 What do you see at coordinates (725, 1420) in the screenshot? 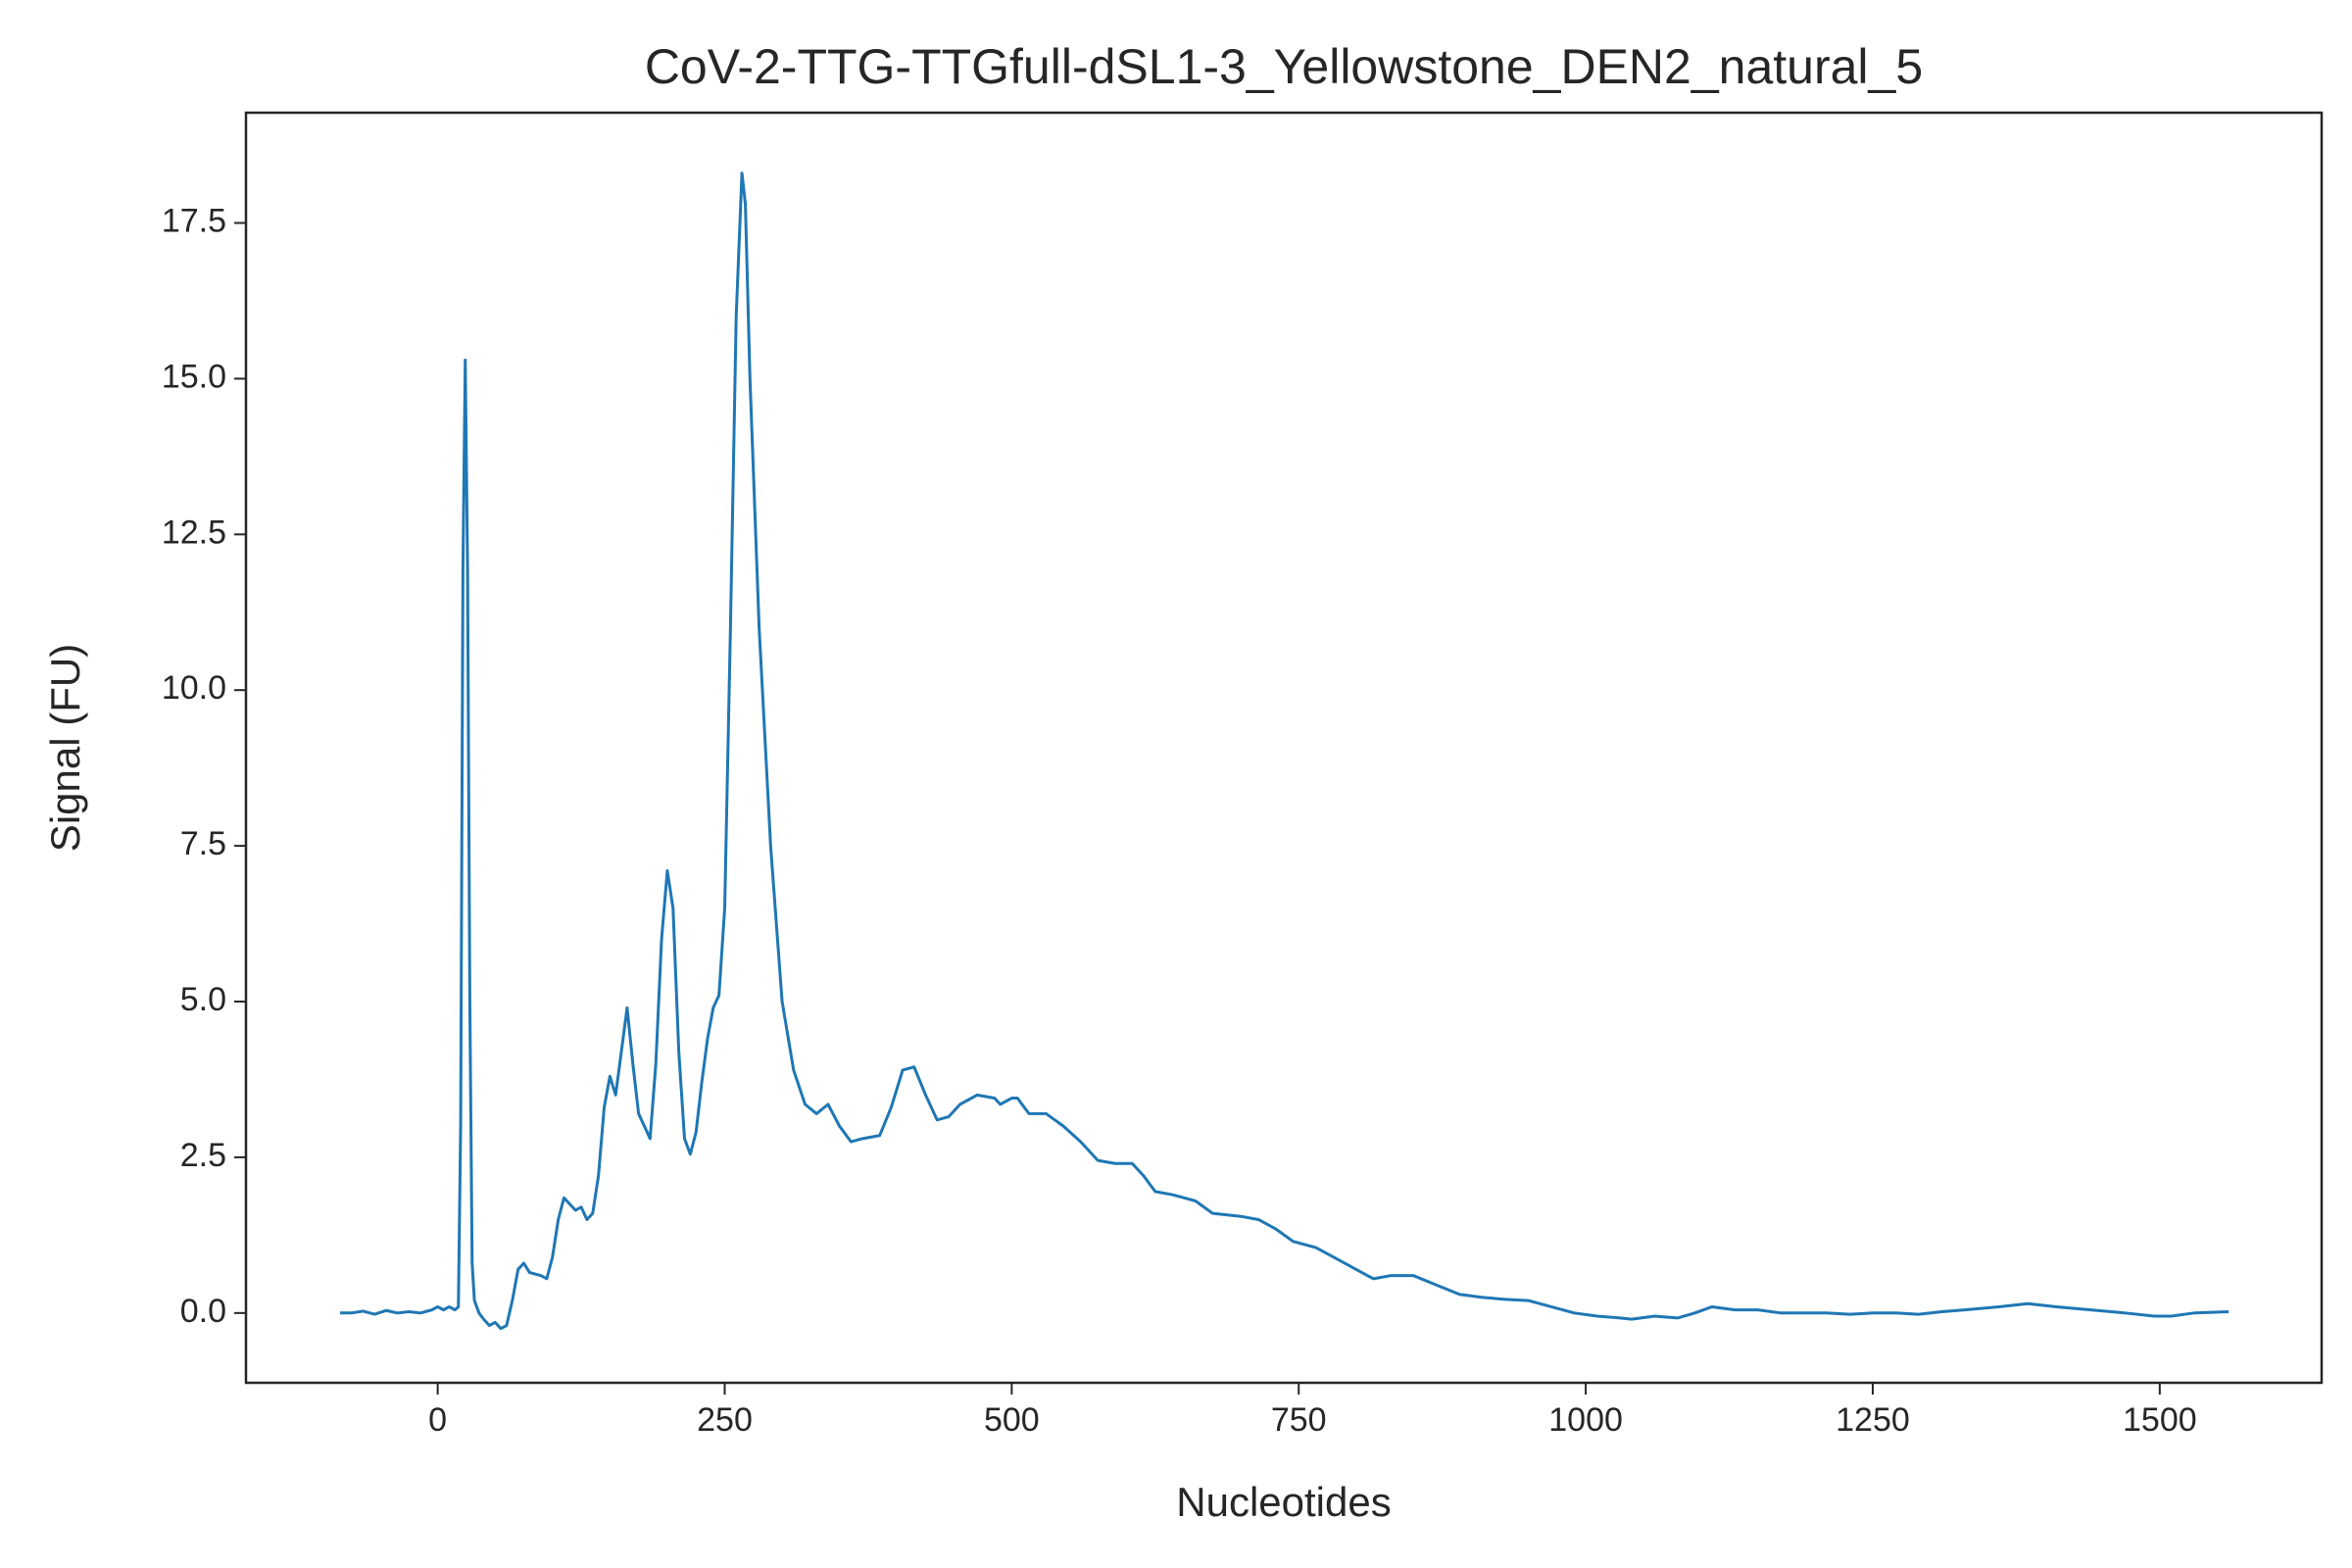
I see `x-tick-label: 250` at bounding box center [725, 1420].